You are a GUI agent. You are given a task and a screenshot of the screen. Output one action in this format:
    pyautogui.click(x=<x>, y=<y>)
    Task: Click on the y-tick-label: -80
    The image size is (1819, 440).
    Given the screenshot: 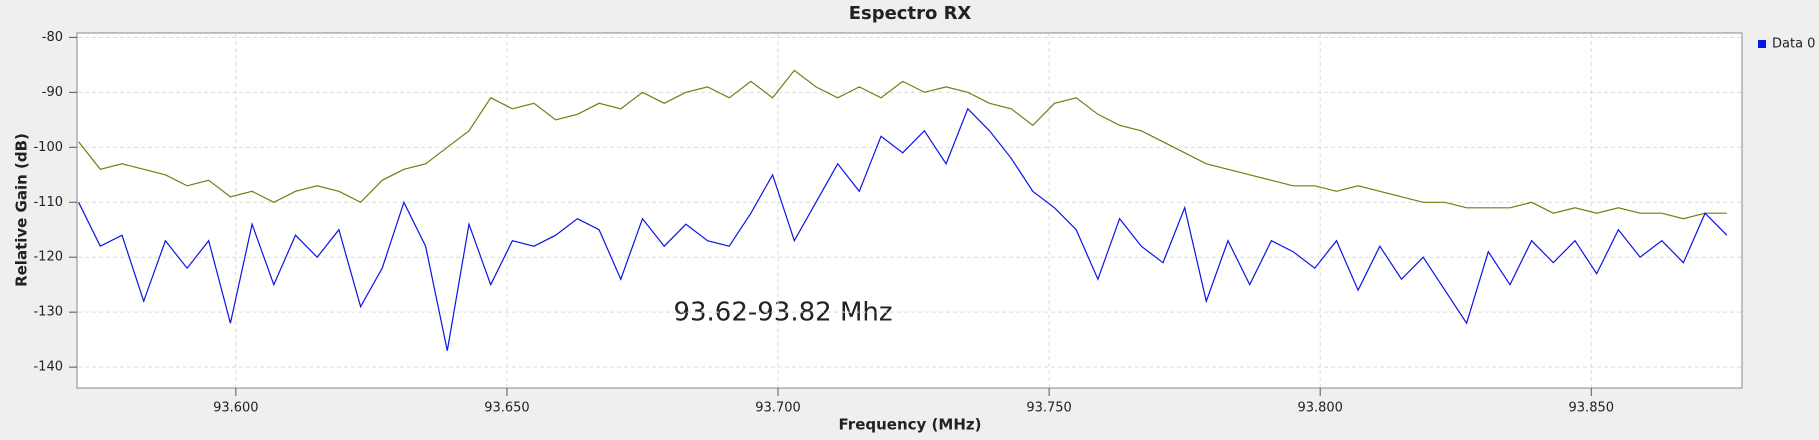 What is the action you would take?
    pyautogui.click(x=52, y=37)
    